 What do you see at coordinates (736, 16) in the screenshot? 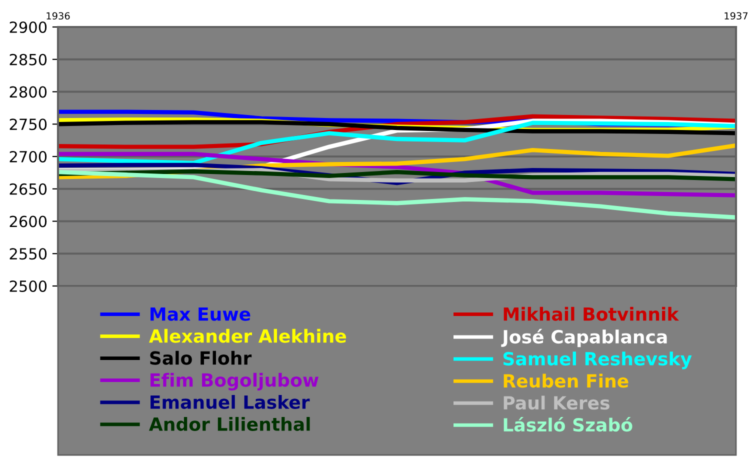
I see `x-tick-label: 1937` at bounding box center [736, 16].